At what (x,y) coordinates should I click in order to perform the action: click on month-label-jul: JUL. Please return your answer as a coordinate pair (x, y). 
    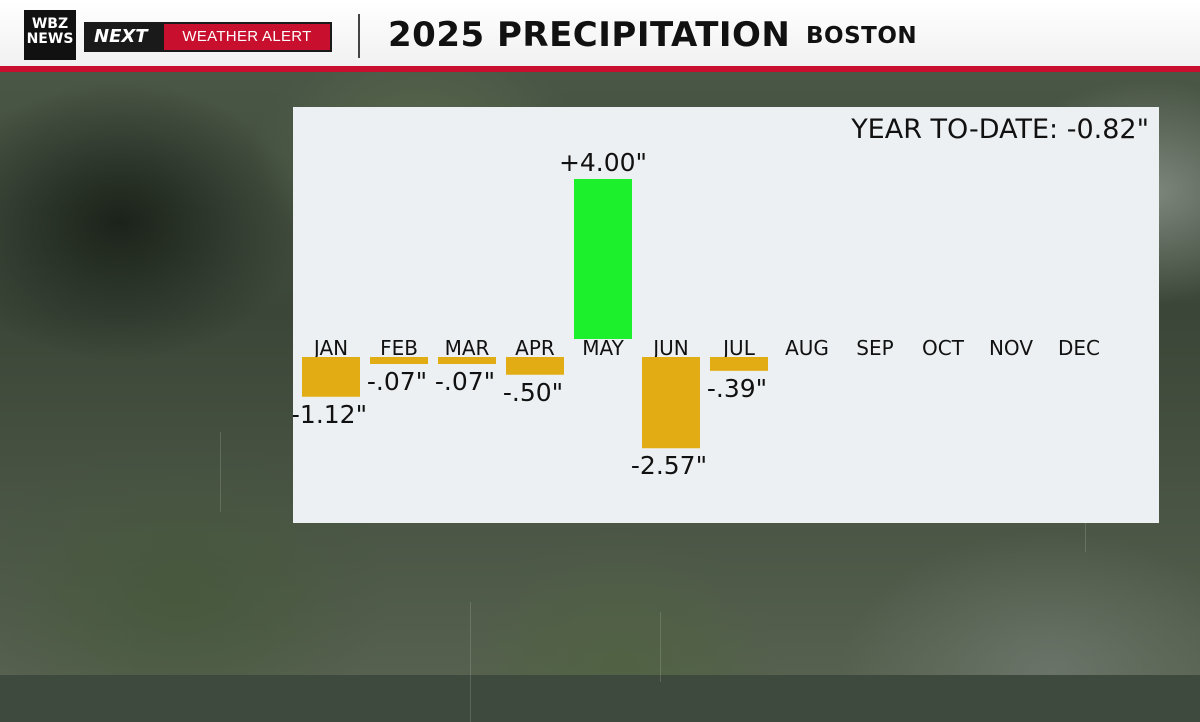
    Looking at the image, I should click on (738, 348).